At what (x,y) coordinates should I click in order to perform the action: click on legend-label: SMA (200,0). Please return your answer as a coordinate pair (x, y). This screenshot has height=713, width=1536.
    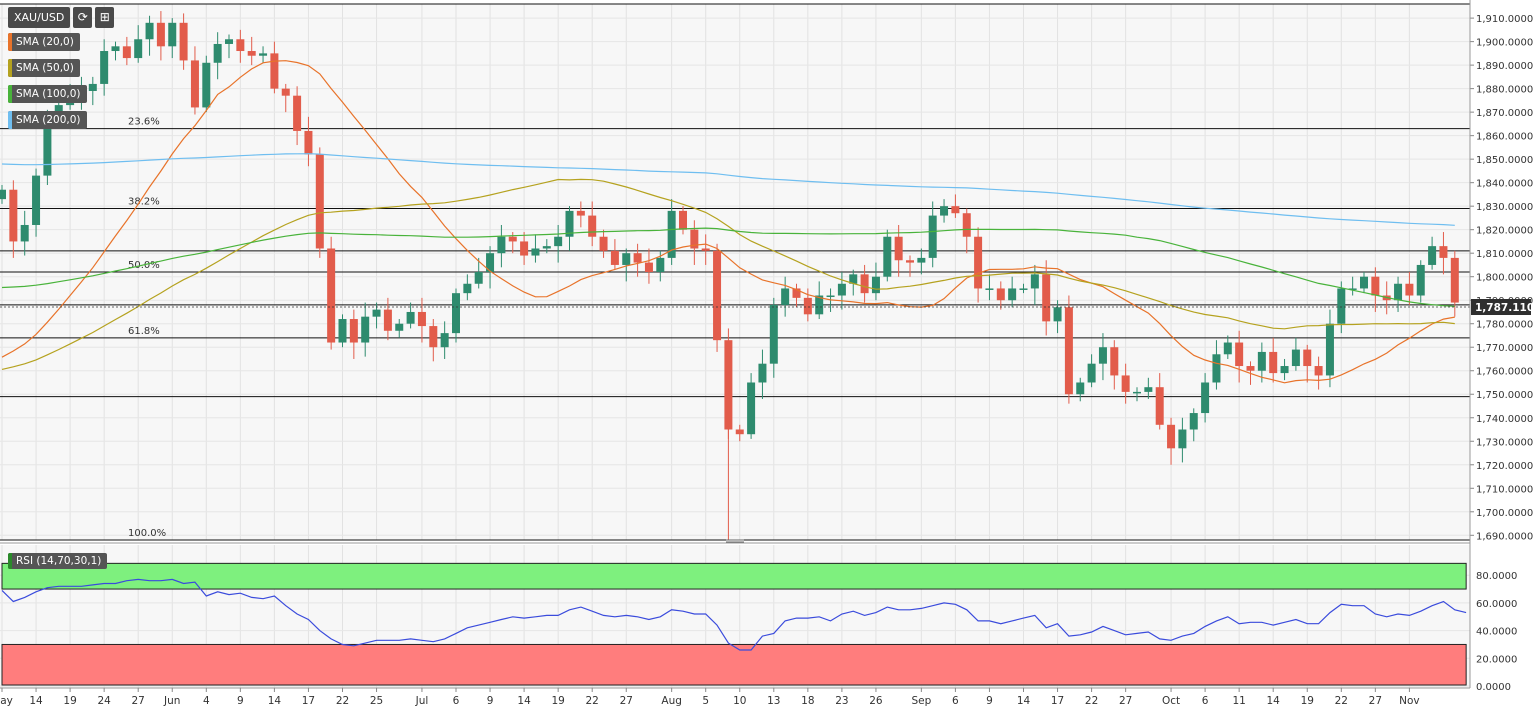
    Looking at the image, I should click on (48, 120).